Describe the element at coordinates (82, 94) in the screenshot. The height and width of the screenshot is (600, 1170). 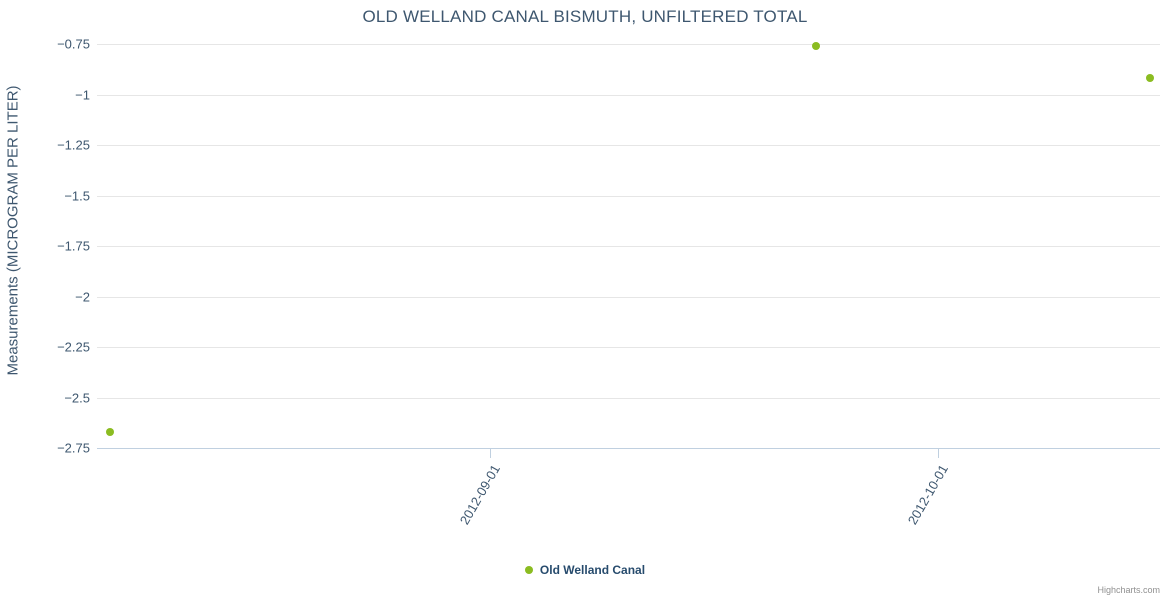
I see `y-axis-tick-label: −1` at that location.